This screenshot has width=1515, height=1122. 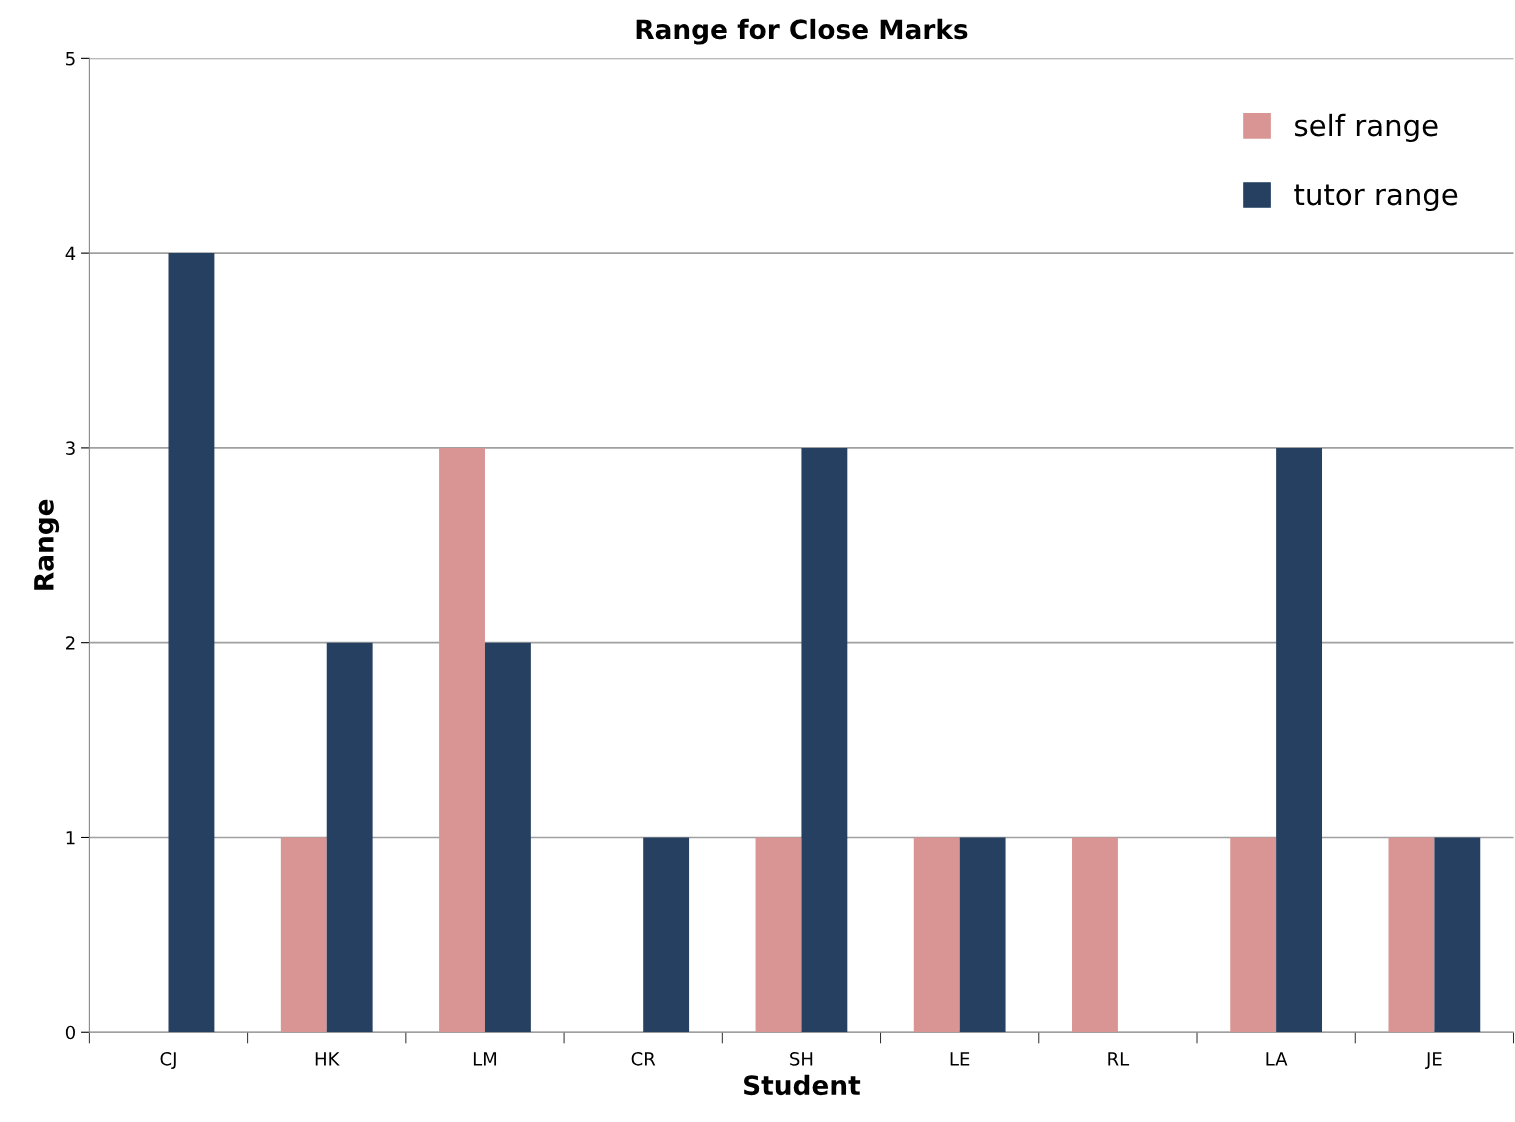 I want to click on x-tick-label: CJ, so click(x=168, y=1061).